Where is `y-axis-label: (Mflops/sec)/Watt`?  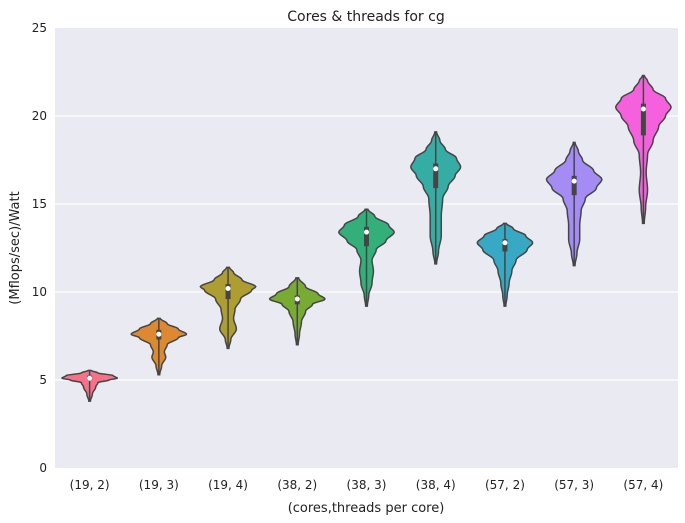 y-axis-label: (Mflops/sec)/Watt is located at coordinates (15, 247).